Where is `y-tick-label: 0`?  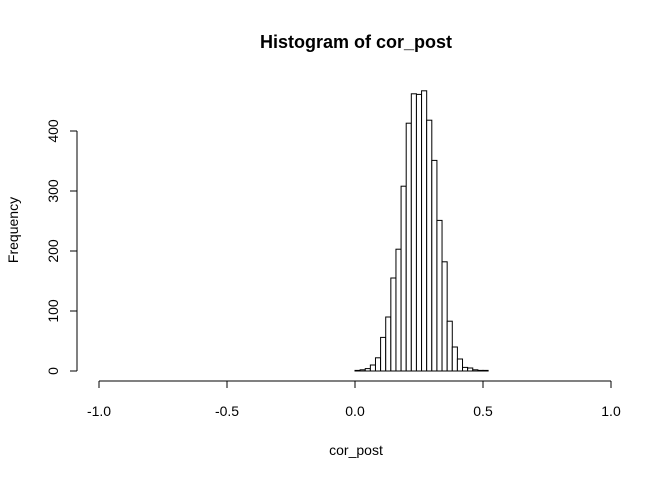
y-tick-label: 0 is located at coordinates (53, 371).